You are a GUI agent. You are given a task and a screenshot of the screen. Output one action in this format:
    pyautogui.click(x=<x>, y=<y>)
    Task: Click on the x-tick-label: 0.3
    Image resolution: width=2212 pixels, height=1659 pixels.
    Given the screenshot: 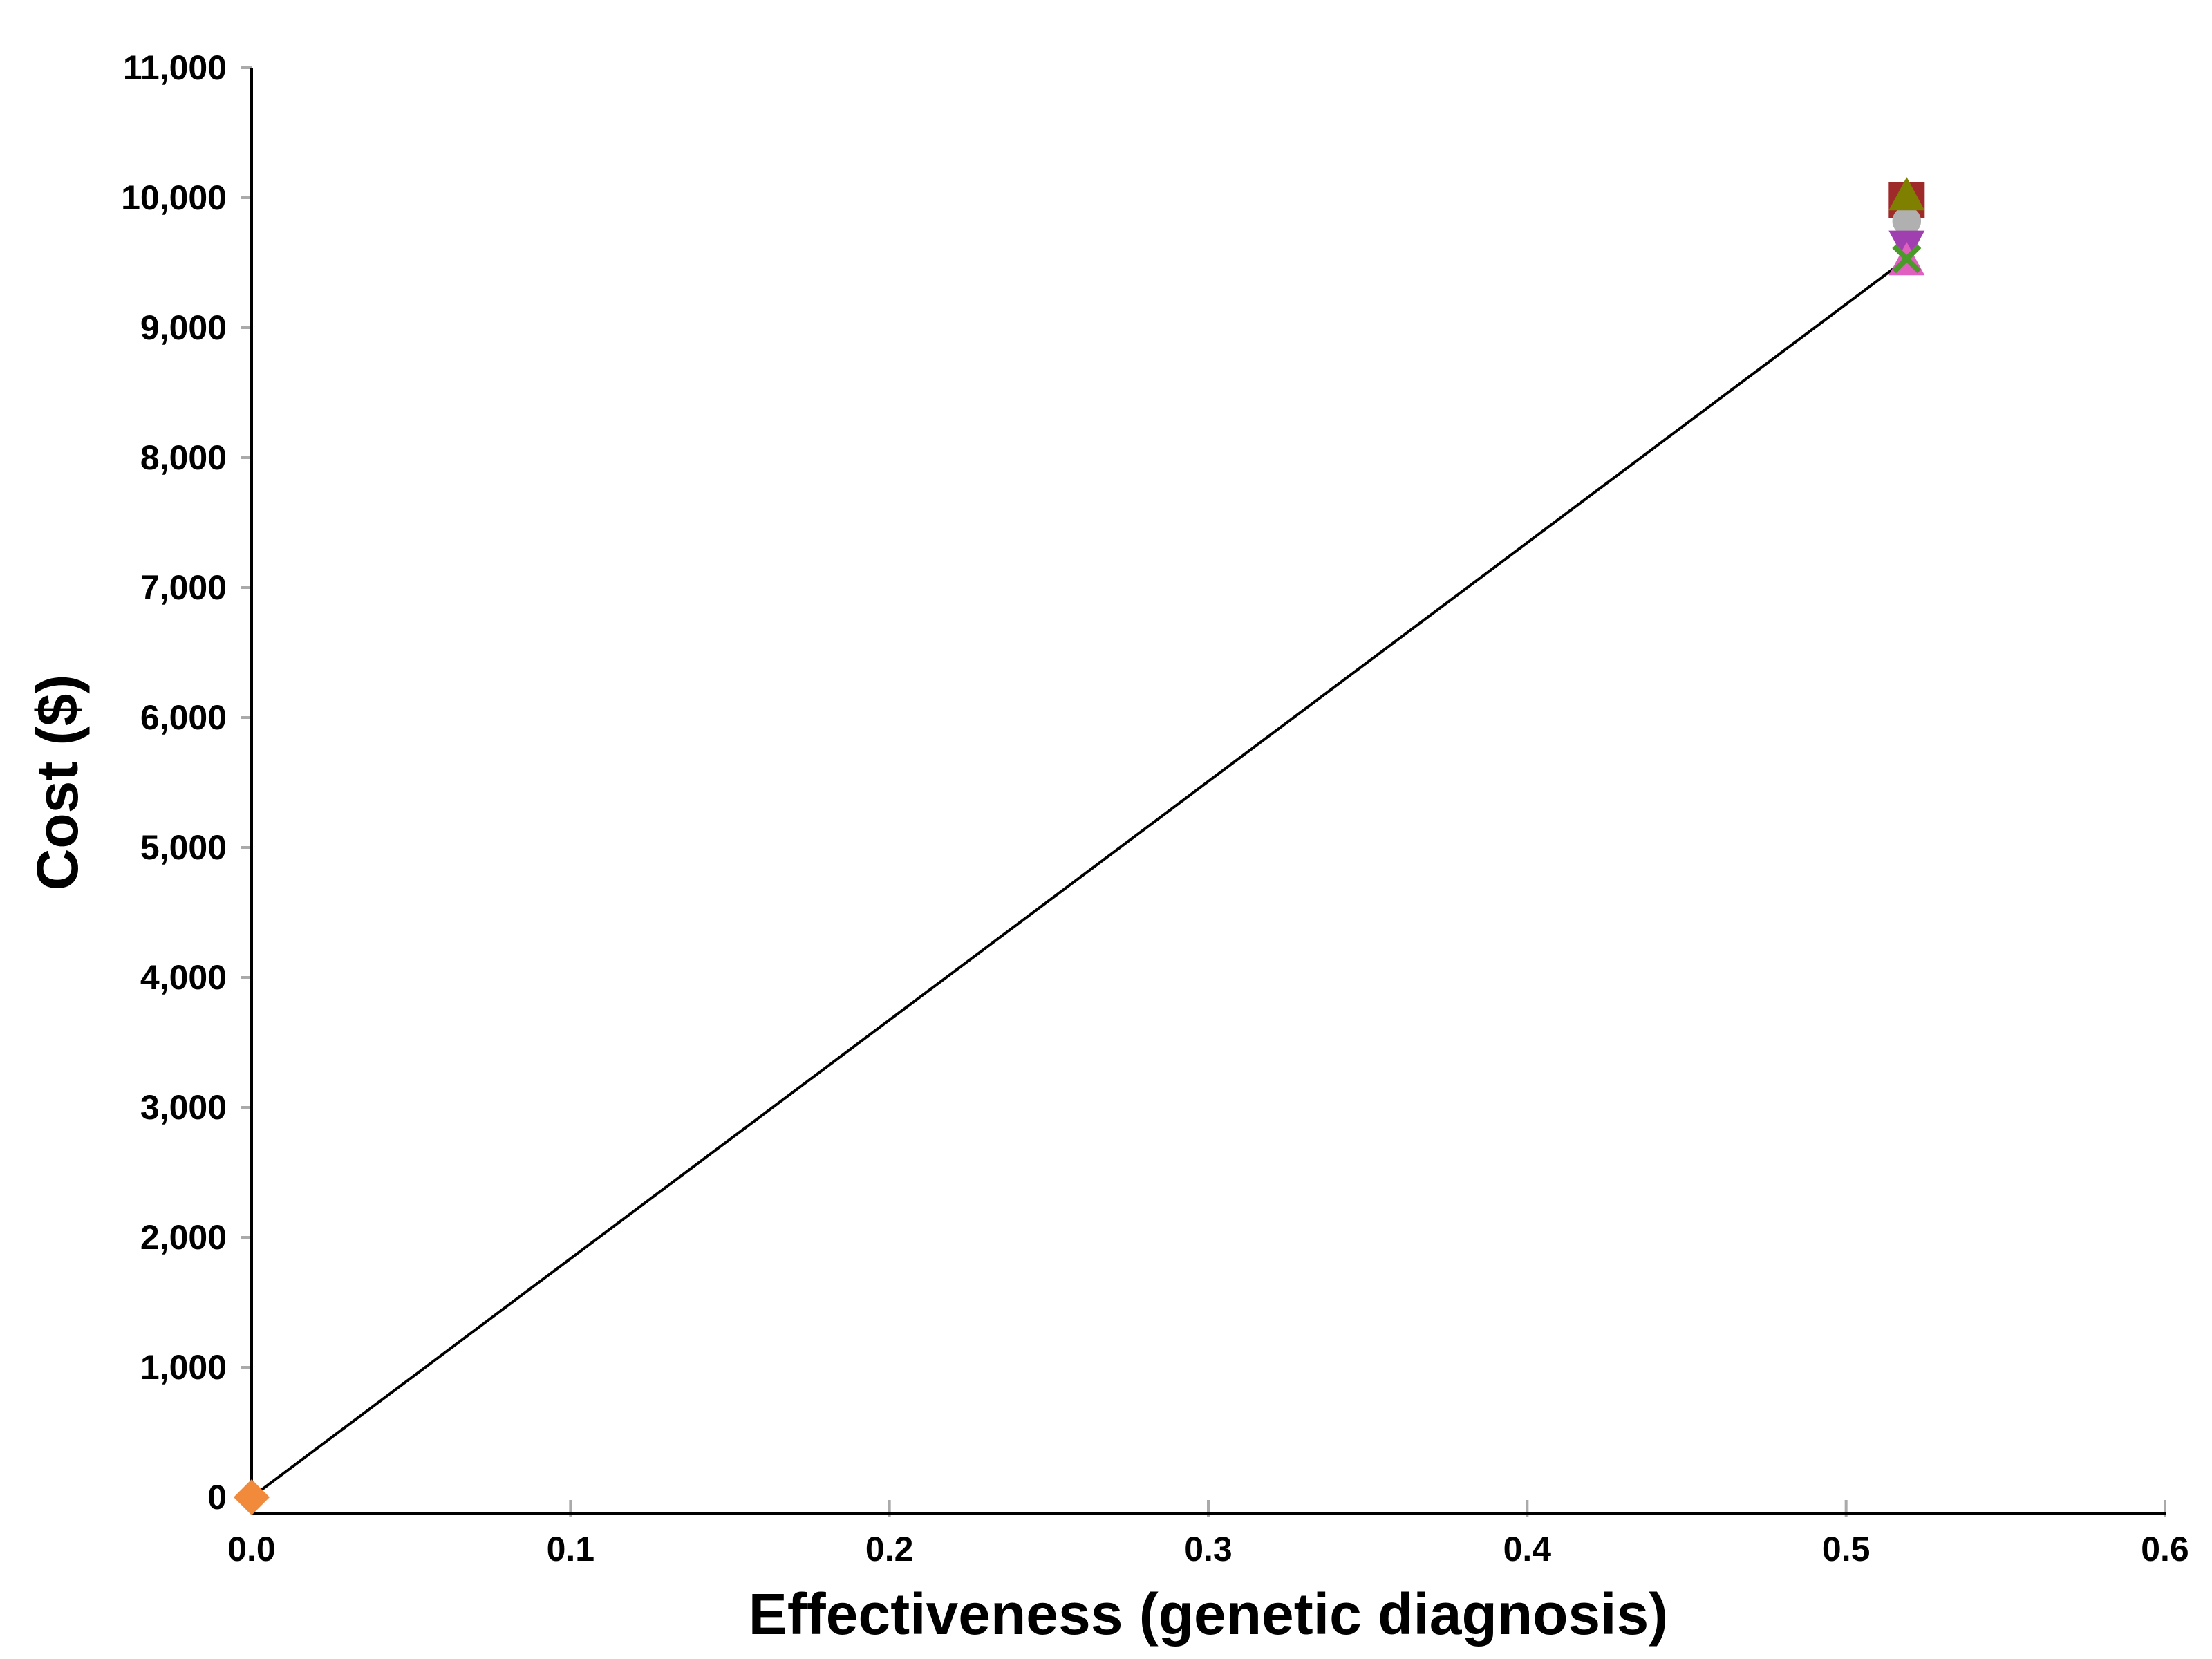 What is the action you would take?
    pyautogui.click(x=1208, y=1549)
    